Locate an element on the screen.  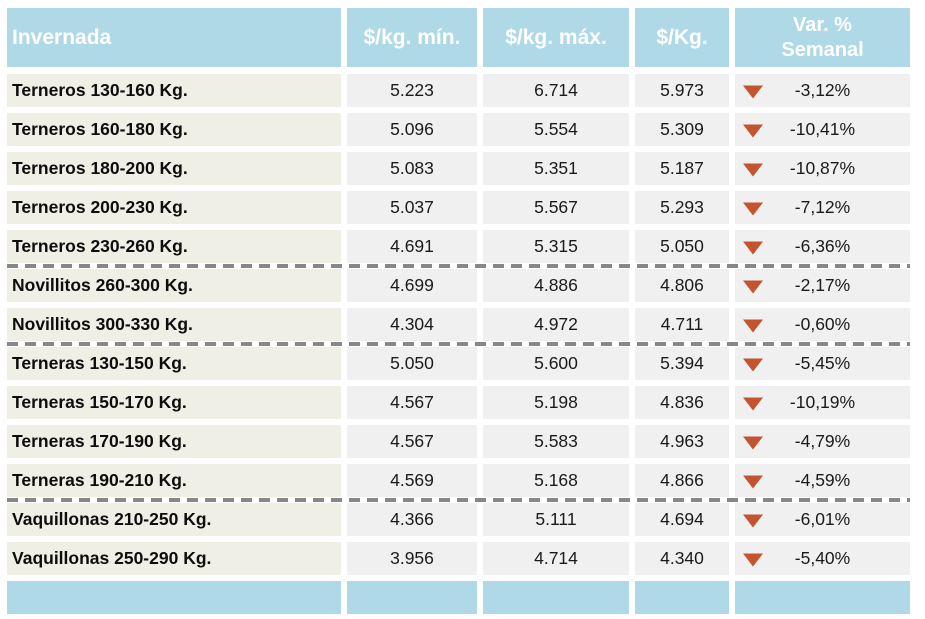
row-avg-value: 4.711 is located at coordinates (682, 324).